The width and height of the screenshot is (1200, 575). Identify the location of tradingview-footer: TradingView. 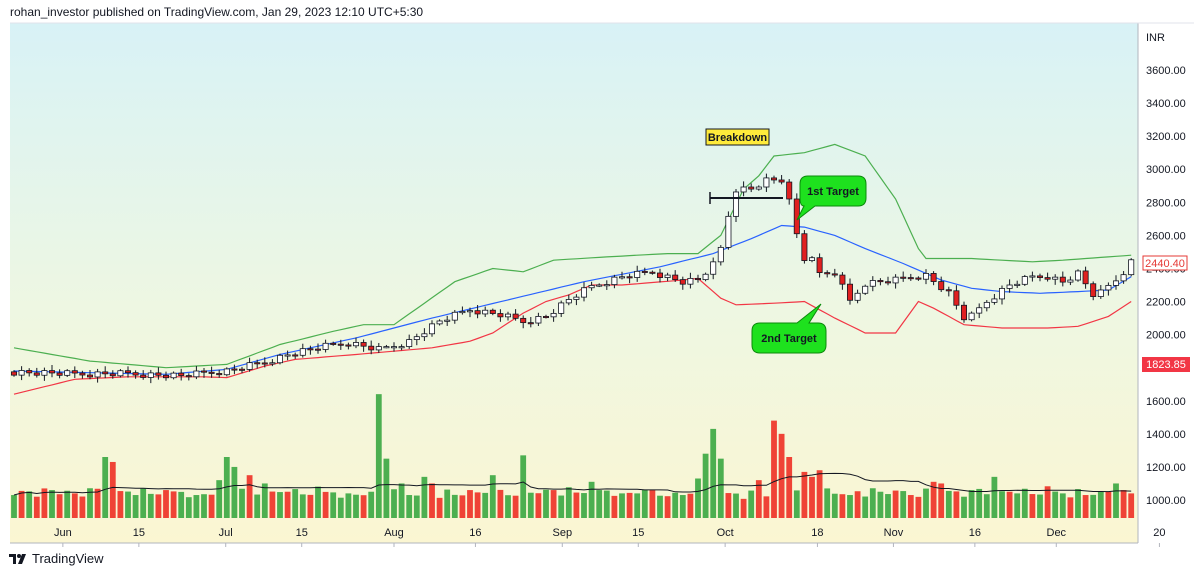
(56, 558).